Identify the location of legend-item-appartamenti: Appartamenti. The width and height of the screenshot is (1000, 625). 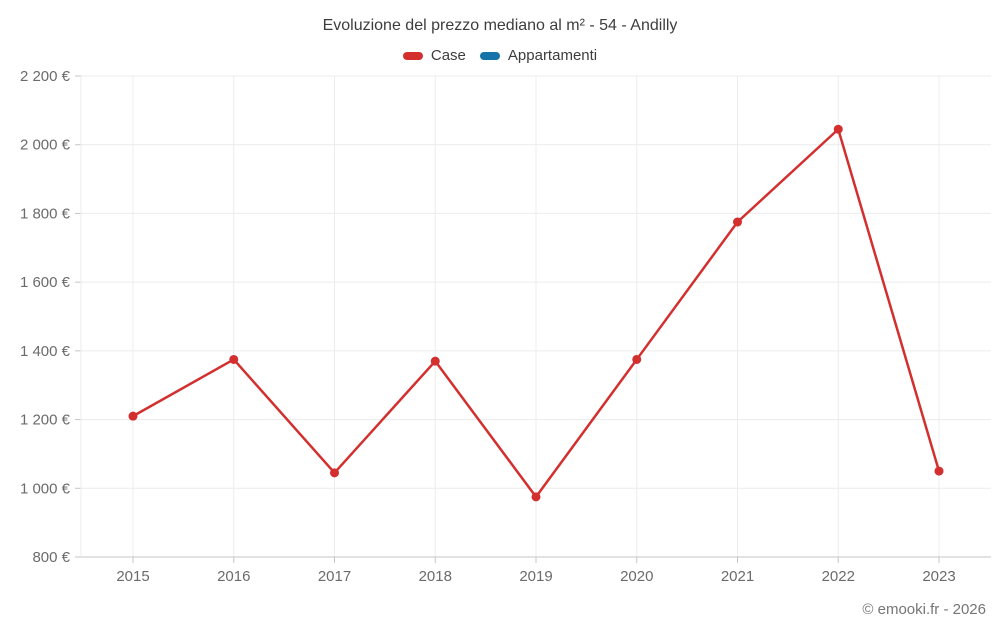
(538, 55).